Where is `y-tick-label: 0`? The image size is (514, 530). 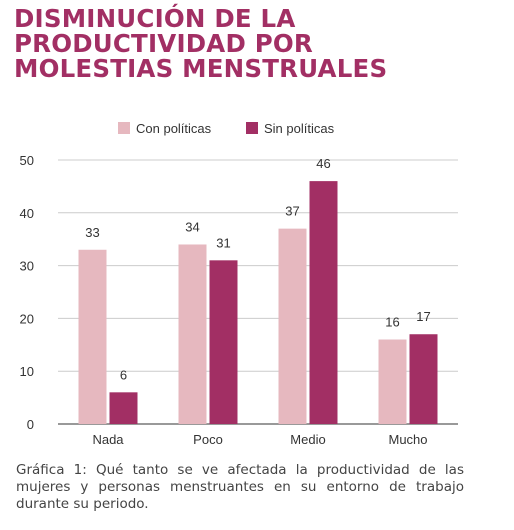
y-tick-label: 0 is located at coordinates (30, 424).